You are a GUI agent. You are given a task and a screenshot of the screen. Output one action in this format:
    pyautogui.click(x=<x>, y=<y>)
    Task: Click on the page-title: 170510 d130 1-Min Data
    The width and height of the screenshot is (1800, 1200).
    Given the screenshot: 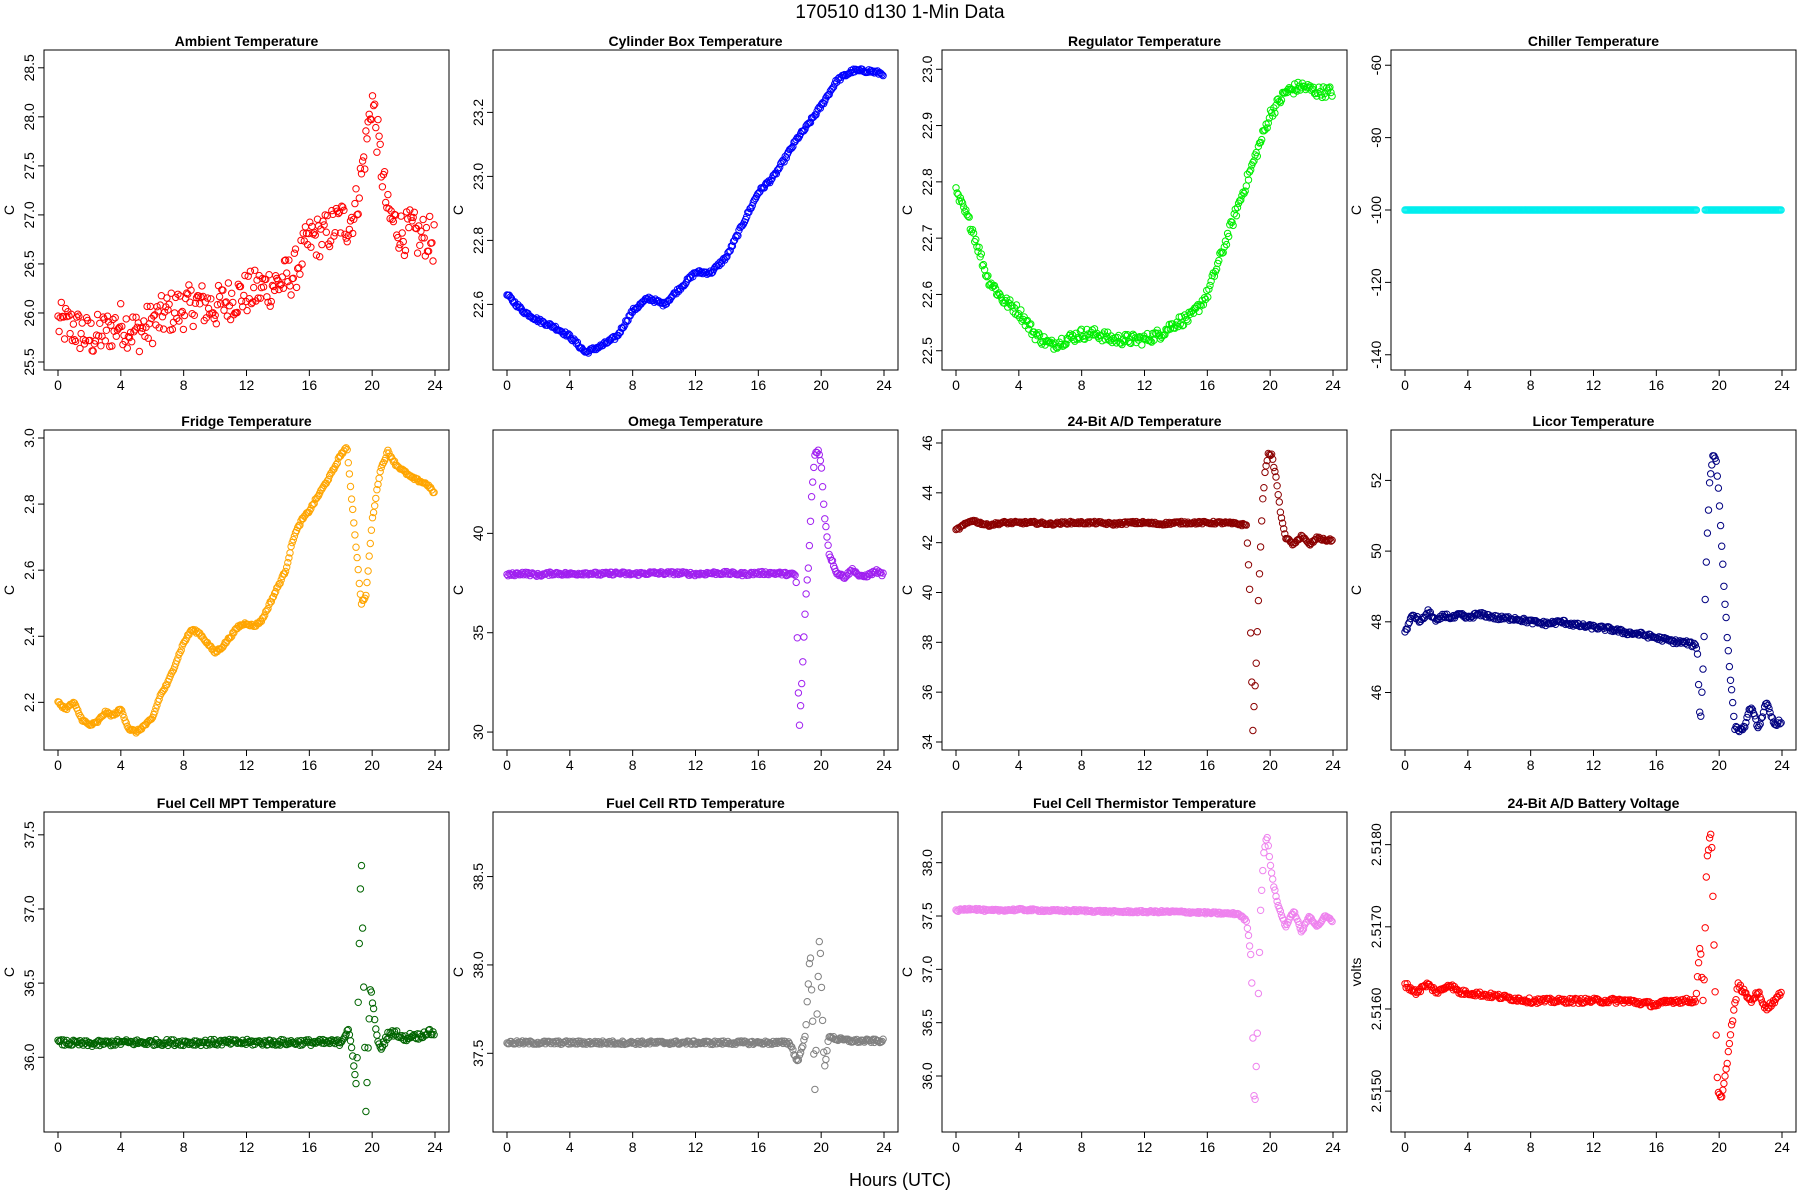 What is the action you would take?
    pyautogui.click(x=900, y=12)
    